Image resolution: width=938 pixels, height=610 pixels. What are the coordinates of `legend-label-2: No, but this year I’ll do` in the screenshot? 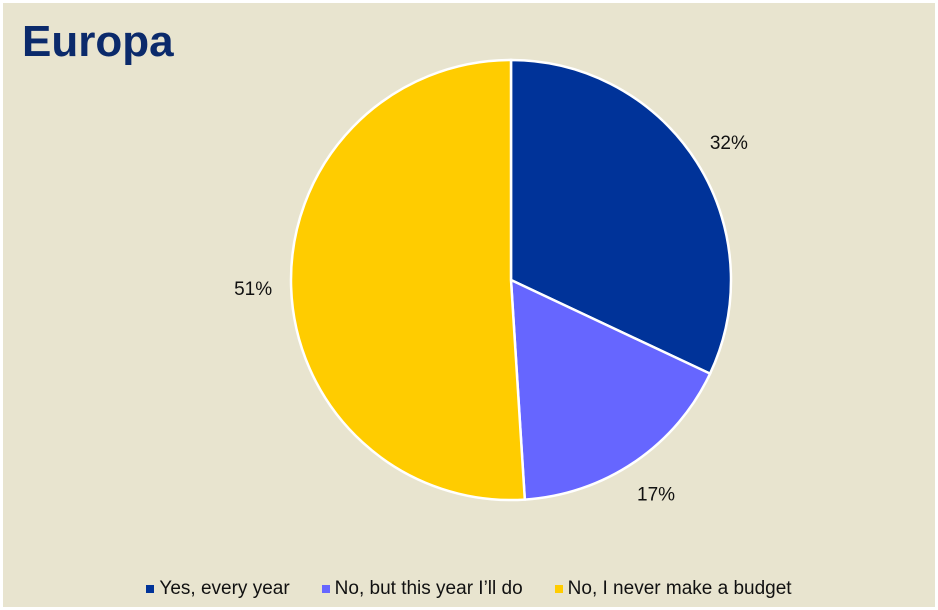 It's located at (428, 588).